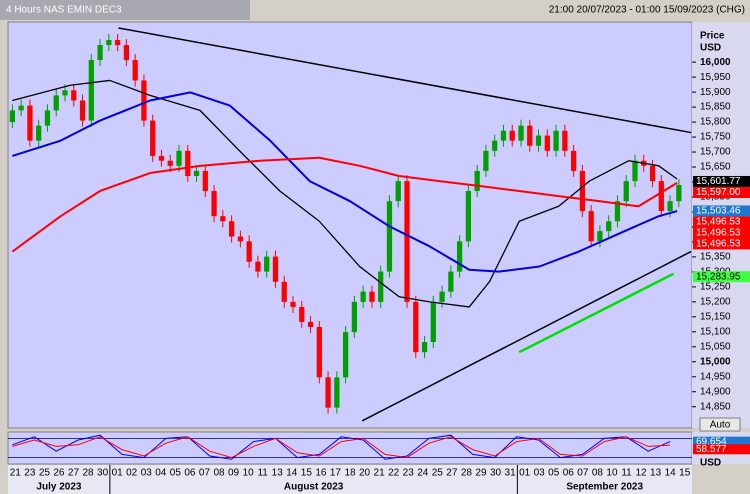 This screenshot has height=494, width=750. Describe the element at coordinates (161, 473) in the screenshot. I see `x-tick-label: 04` at that location.